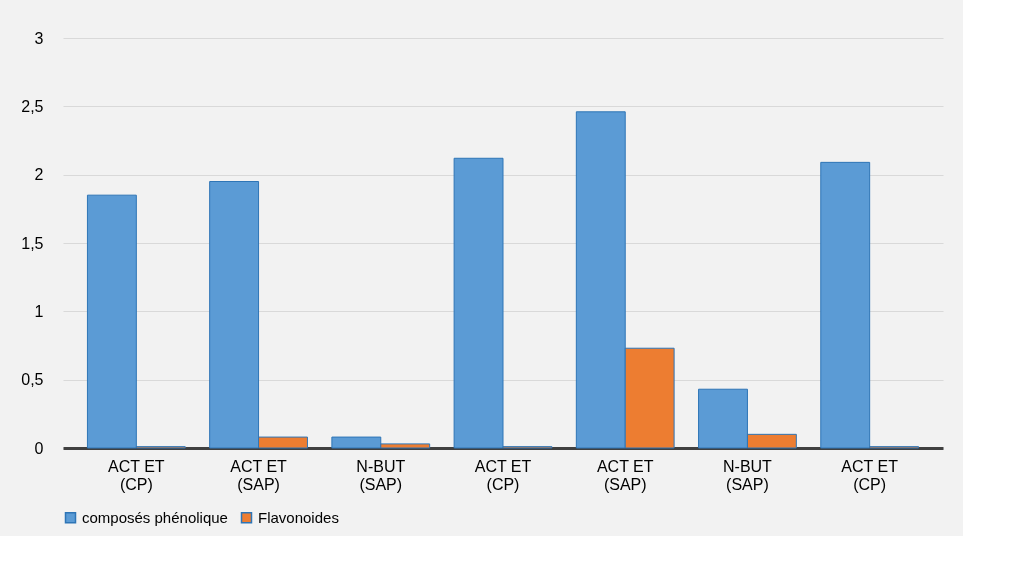  I want to click on y-tick-label: 1,5, so click(32, 243).